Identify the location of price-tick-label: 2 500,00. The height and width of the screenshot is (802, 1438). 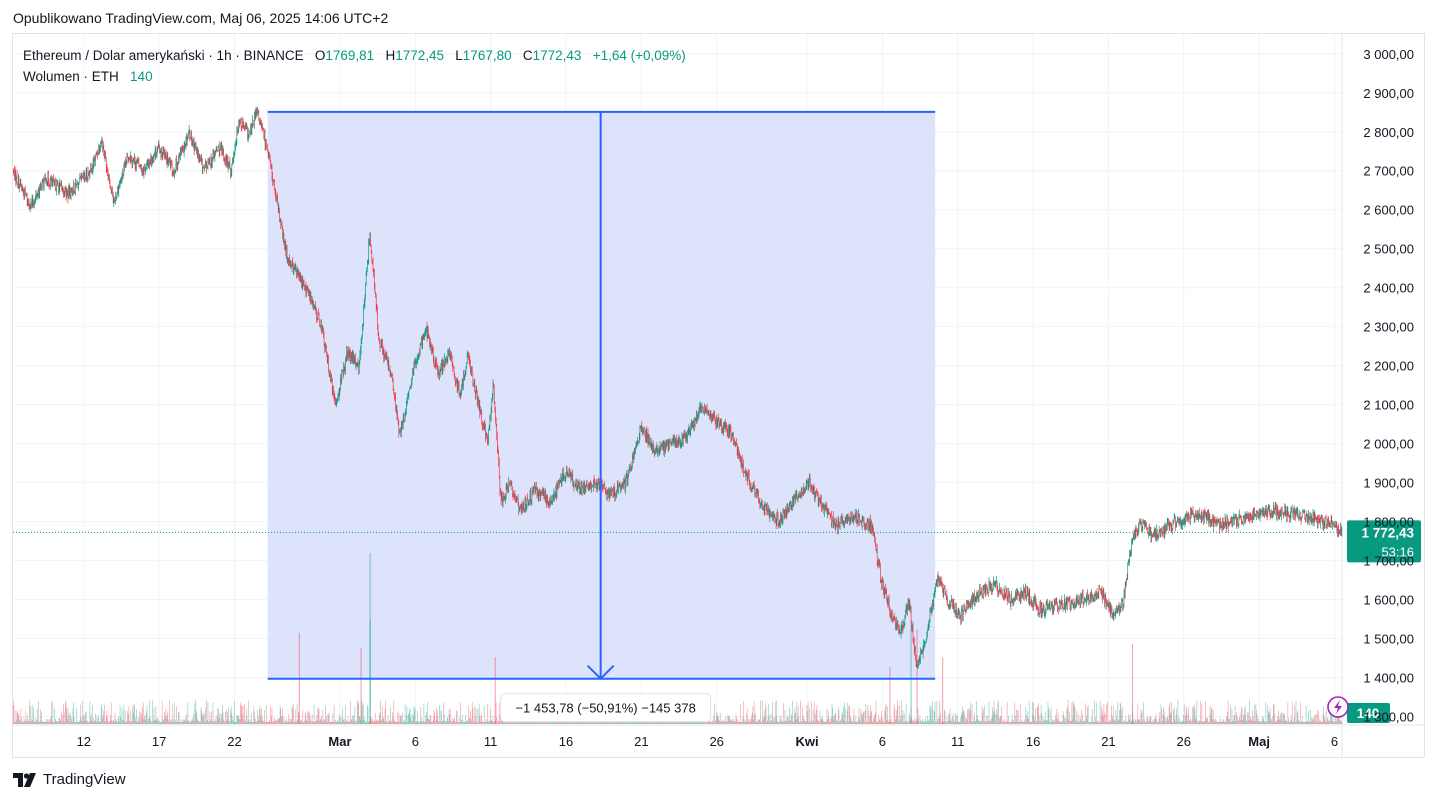
(1388, 249).